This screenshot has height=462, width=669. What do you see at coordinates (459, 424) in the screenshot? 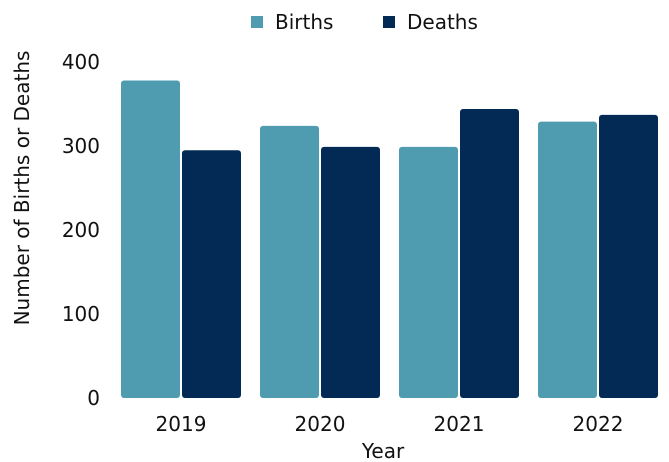
I see `x-tick-label: 2021` at bounding box center [459, 424].